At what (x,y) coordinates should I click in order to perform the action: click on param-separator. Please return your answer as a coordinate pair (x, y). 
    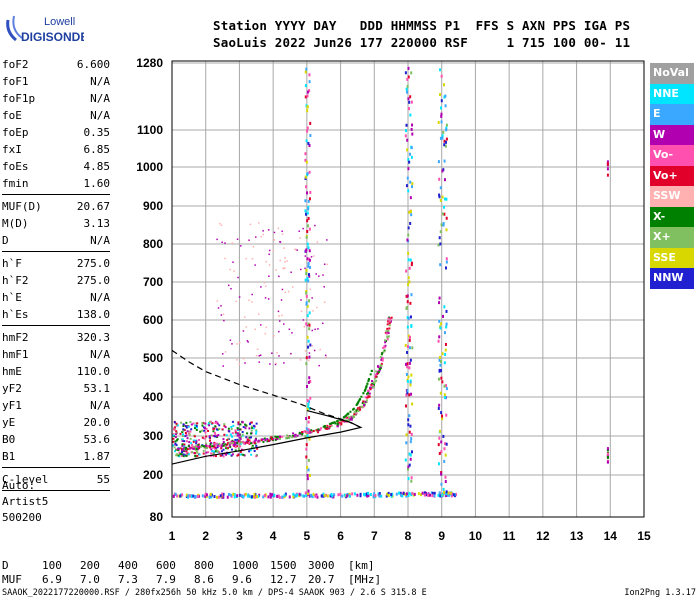
    Looking at the image, I should click on (56, 251).